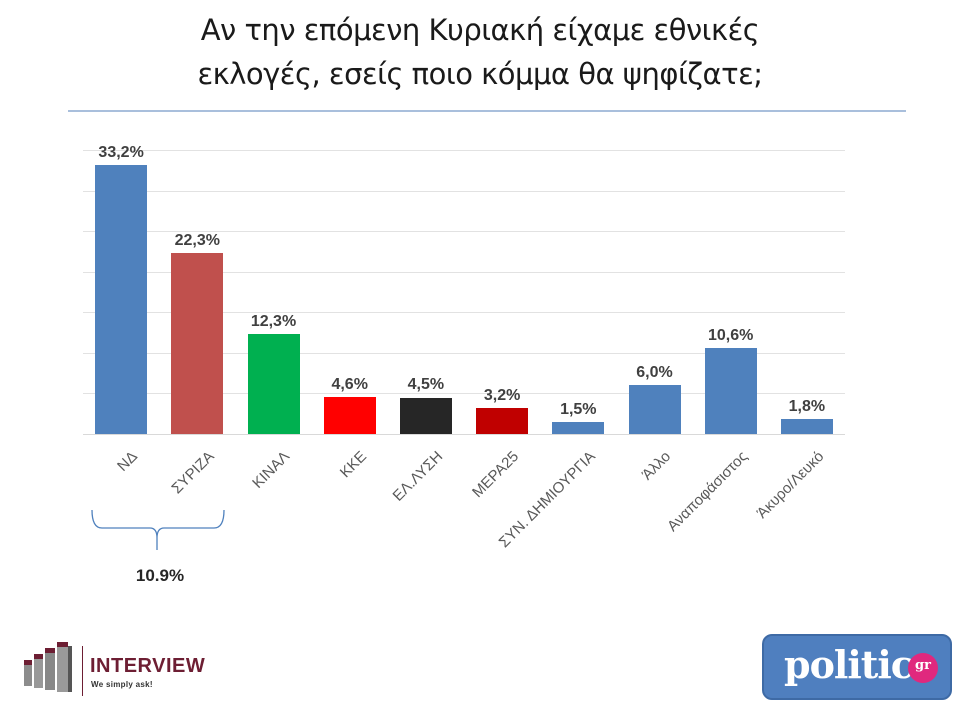 This screenshot has height=710, width=960. What do you see at coordinates (48, 667) in the screenshot?
I see `interview-logo-icon` at bounding box center [48, 667].